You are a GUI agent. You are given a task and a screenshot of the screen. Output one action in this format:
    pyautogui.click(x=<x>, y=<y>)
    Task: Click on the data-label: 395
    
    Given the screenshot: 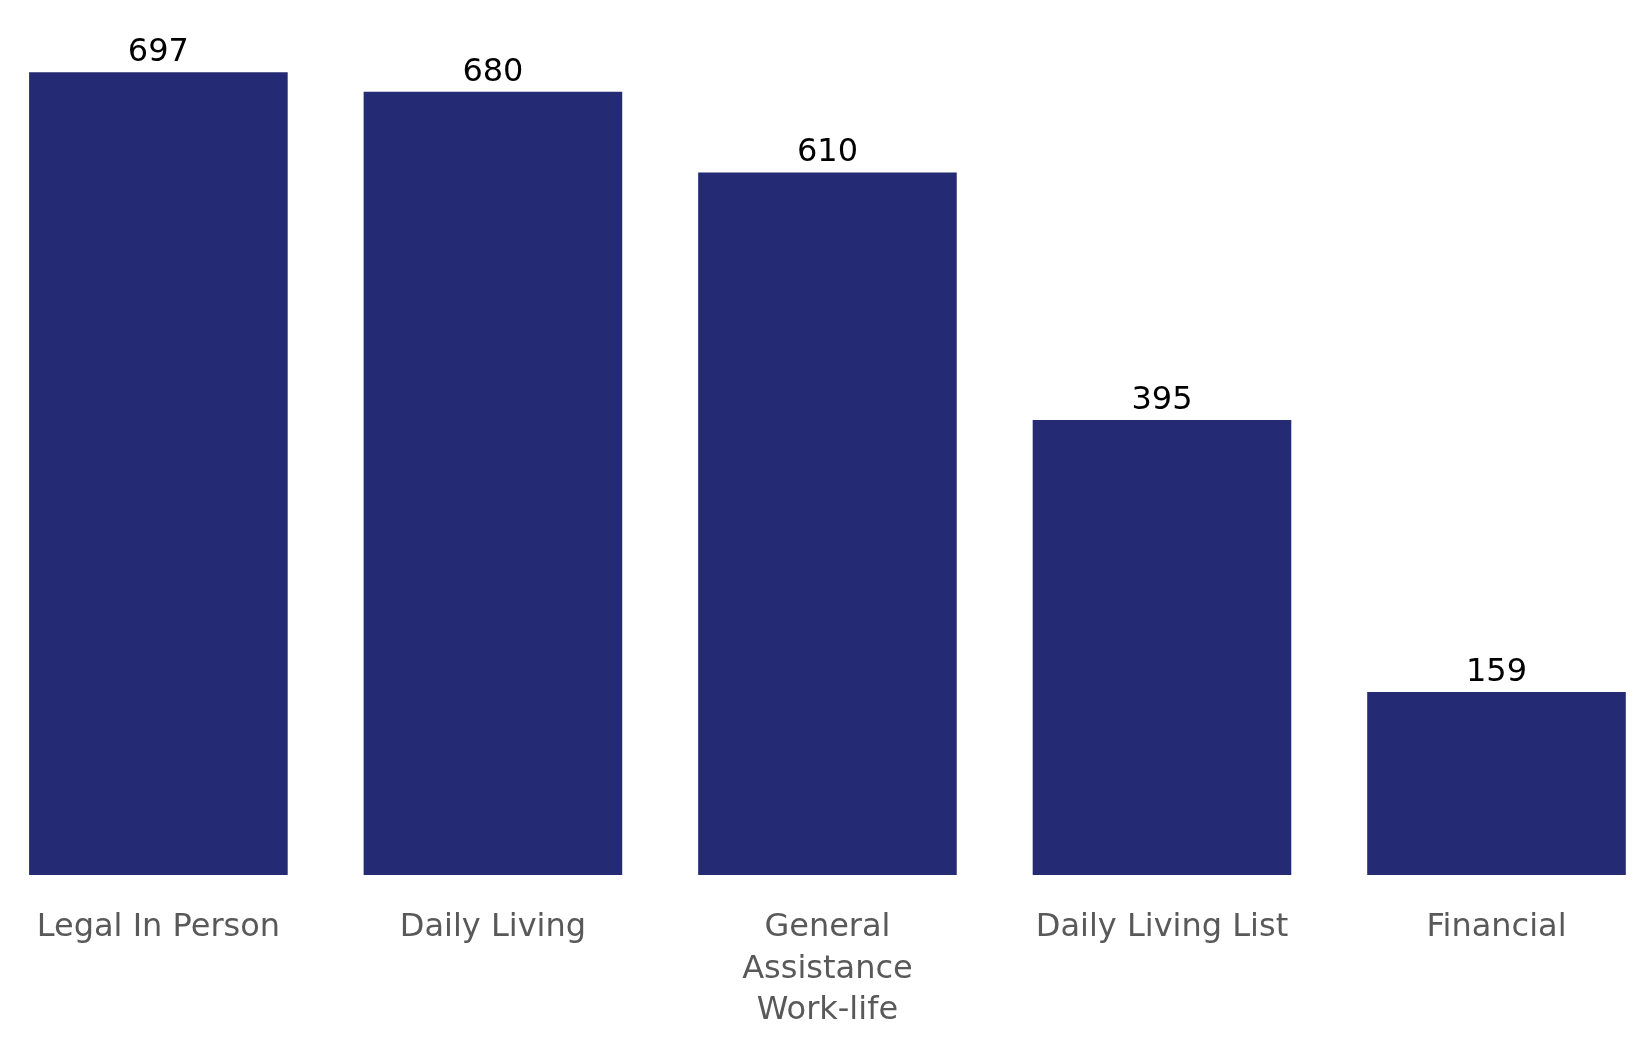 What is the action you would take?
    pyautogui.click(x=1162, y=398)
    